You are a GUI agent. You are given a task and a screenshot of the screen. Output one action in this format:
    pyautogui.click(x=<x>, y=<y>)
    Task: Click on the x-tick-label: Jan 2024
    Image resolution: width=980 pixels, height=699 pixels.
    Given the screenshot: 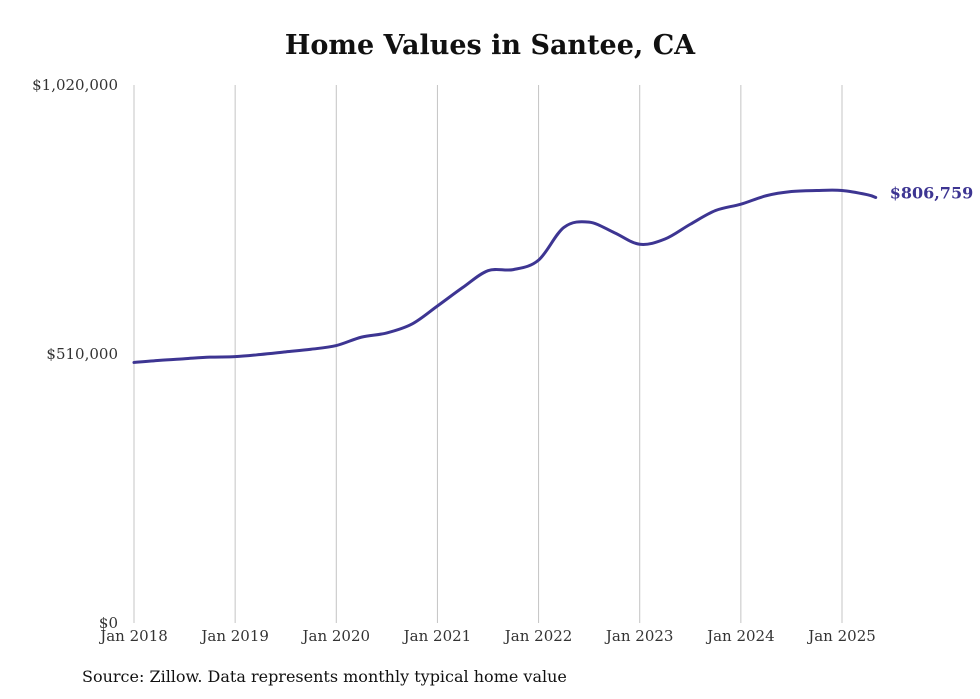 What is the action you would take?
    pyautogui.click(x=740, y=636)
    